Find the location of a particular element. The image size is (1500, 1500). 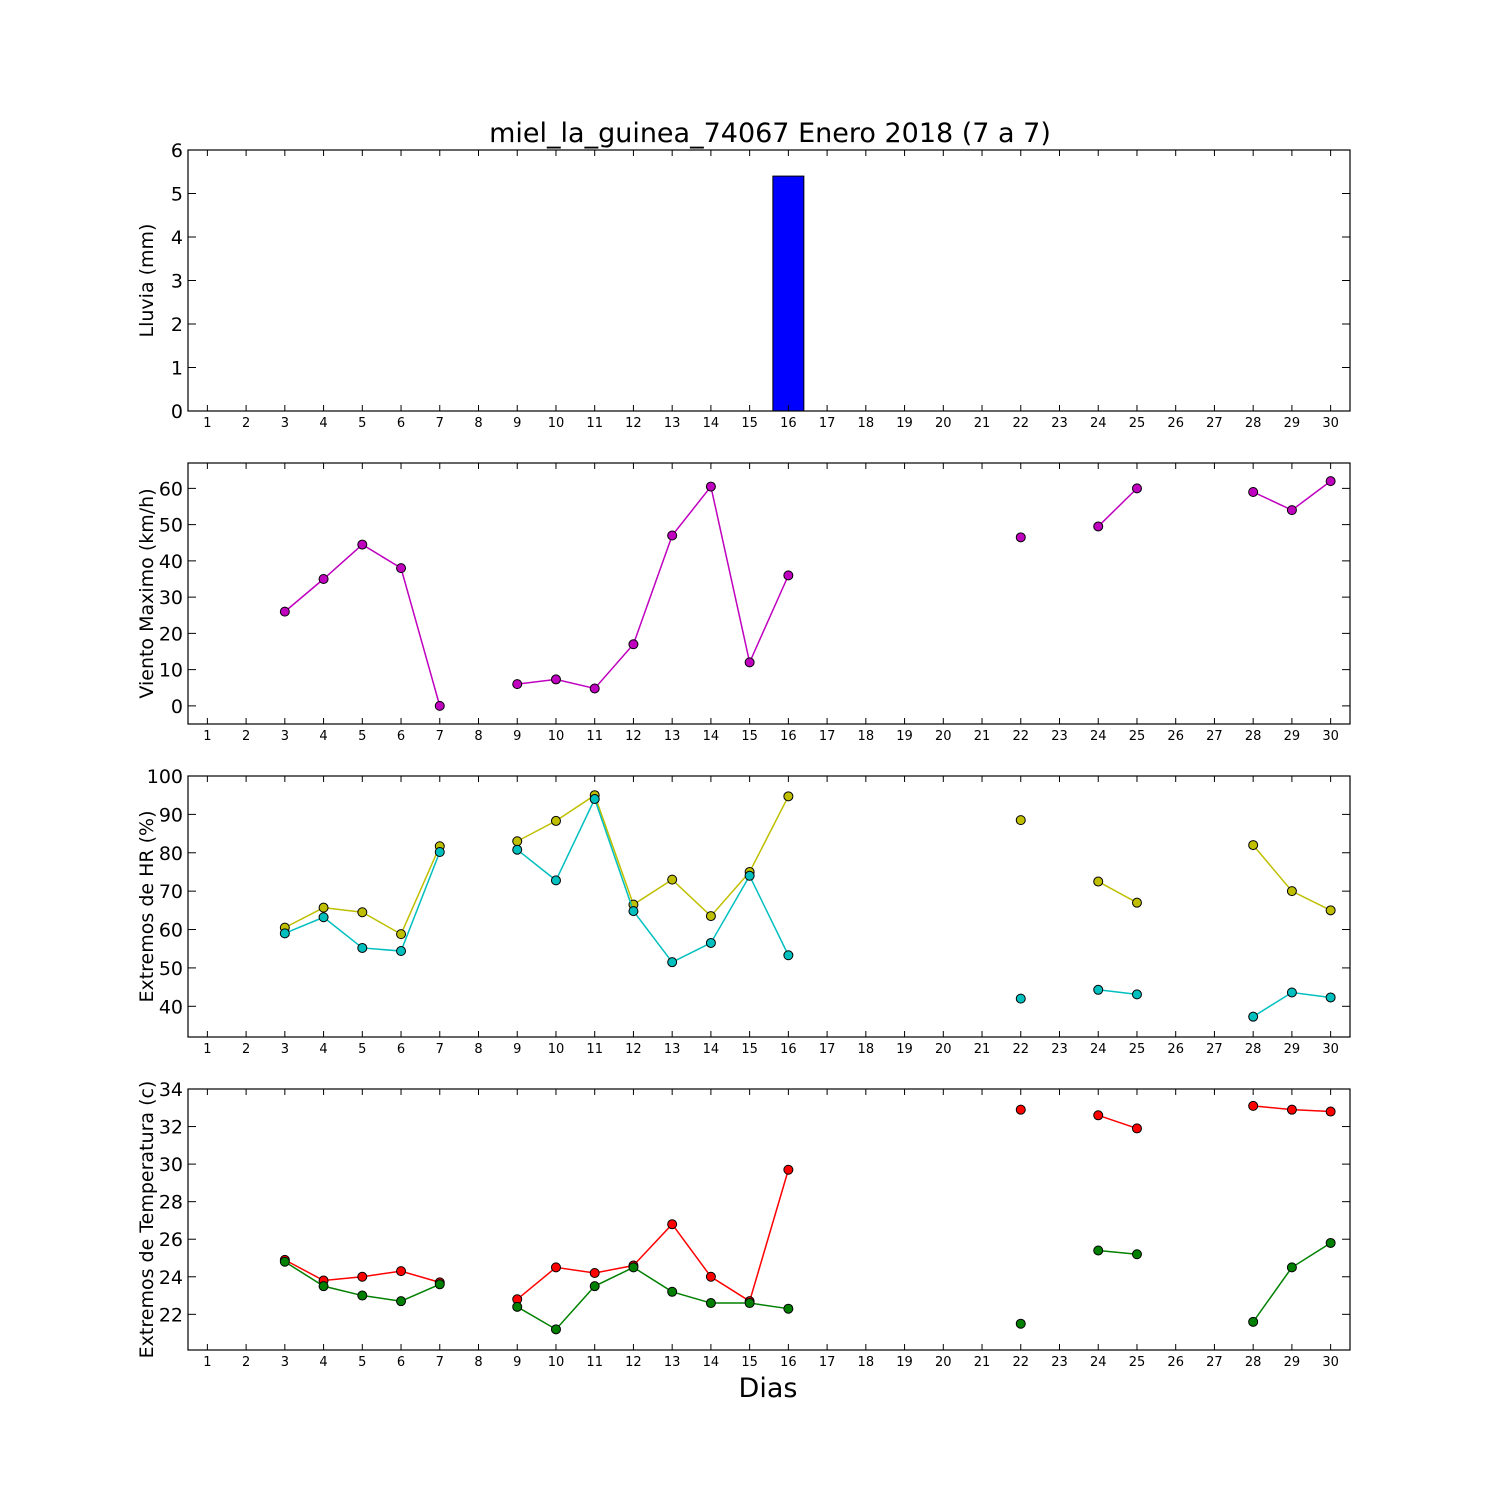

y-tick-label: 5 is located at coordinates (177, 195).